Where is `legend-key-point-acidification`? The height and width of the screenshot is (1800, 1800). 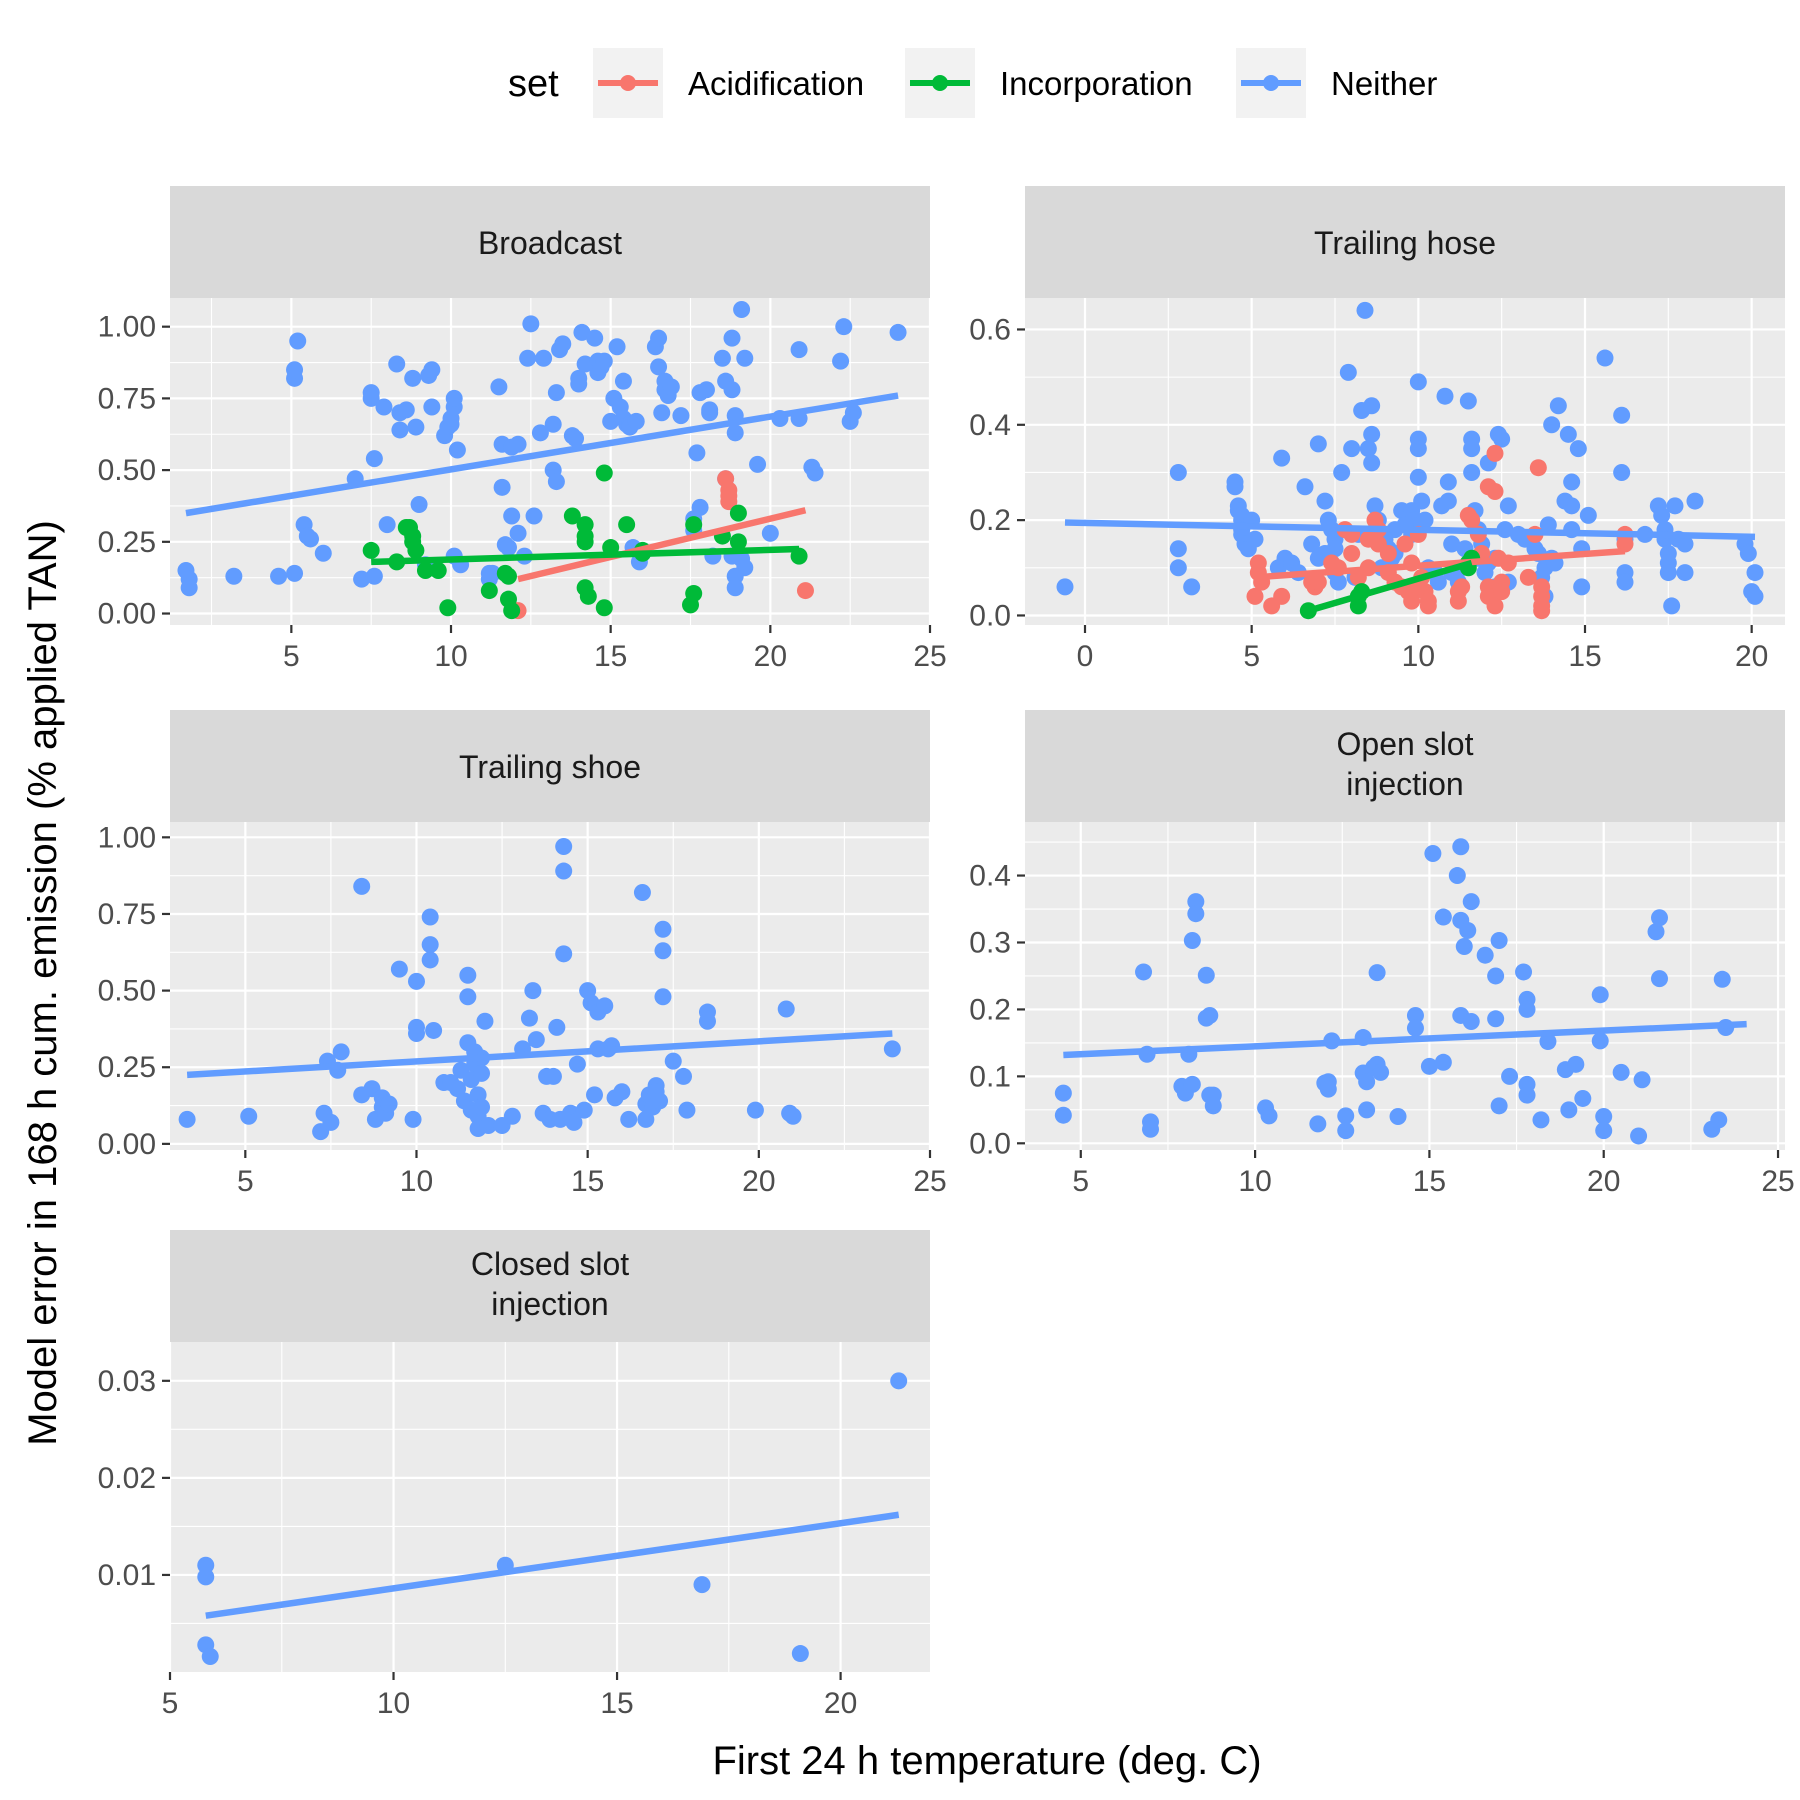 legend-key-point-acidification is located at coordinates (628, 83).